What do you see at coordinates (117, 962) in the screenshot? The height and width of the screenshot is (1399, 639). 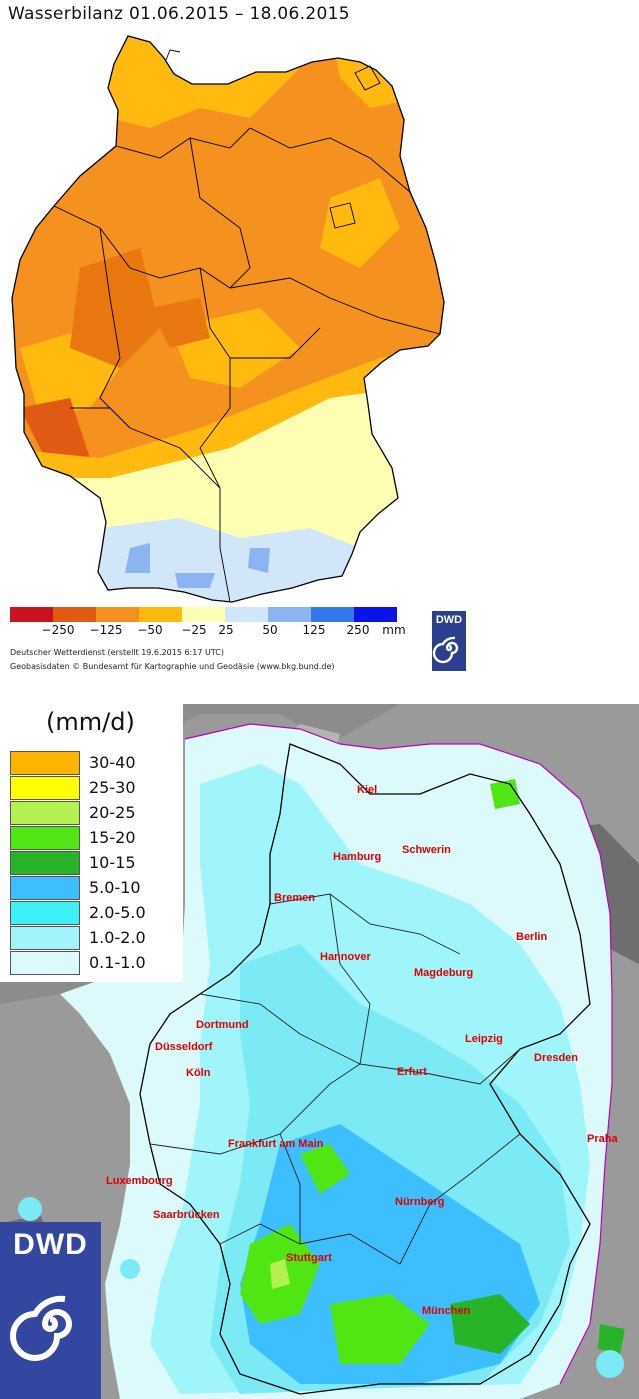 I see `precip-legend-label: 0.1-1.0` at bounding box center [117, 962].